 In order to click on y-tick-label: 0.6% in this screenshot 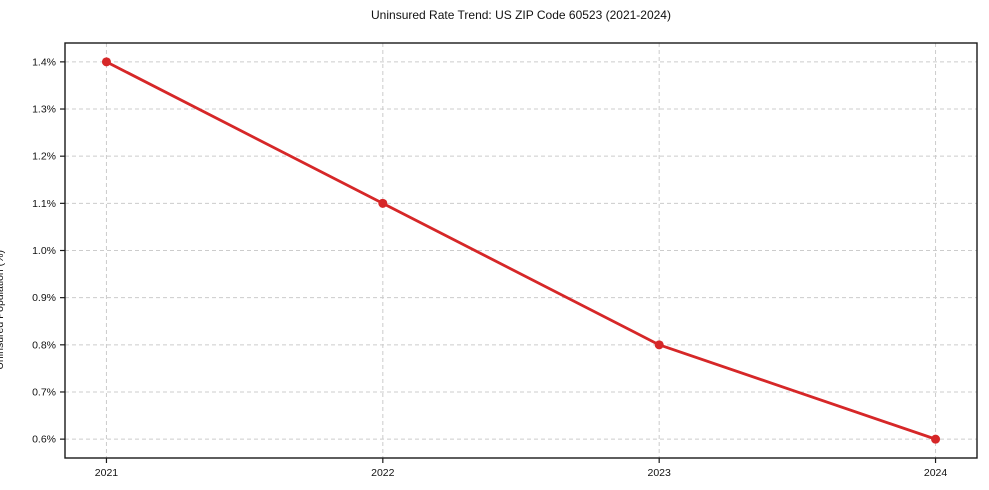, I will do `click(44, 440)`.